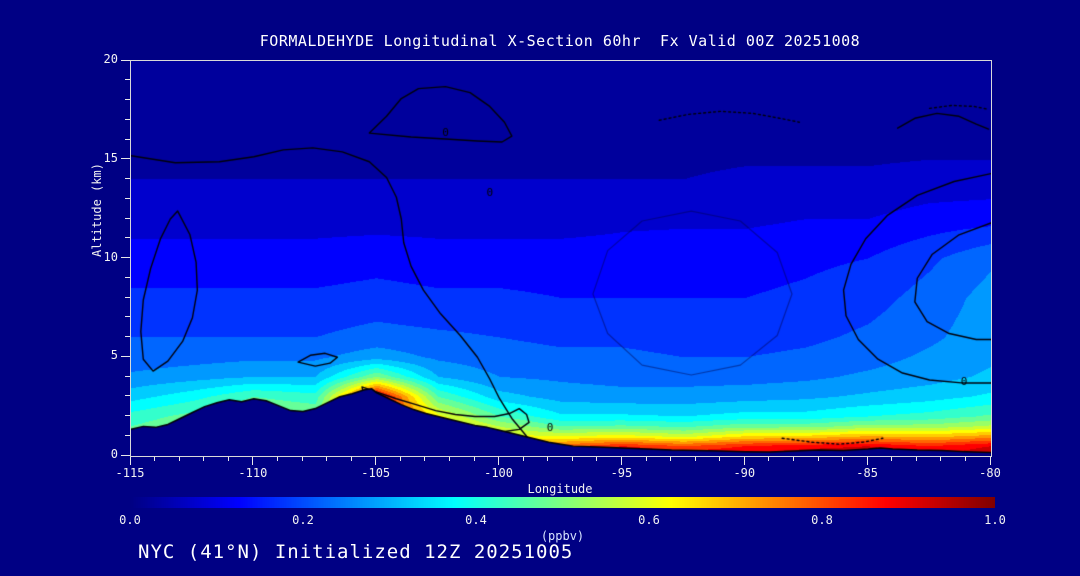 This screenshot has height=576, width=1080. Describe the element at coordinates (110, 157) in the screenshot. I see `y-tick-label: 15` at that location.